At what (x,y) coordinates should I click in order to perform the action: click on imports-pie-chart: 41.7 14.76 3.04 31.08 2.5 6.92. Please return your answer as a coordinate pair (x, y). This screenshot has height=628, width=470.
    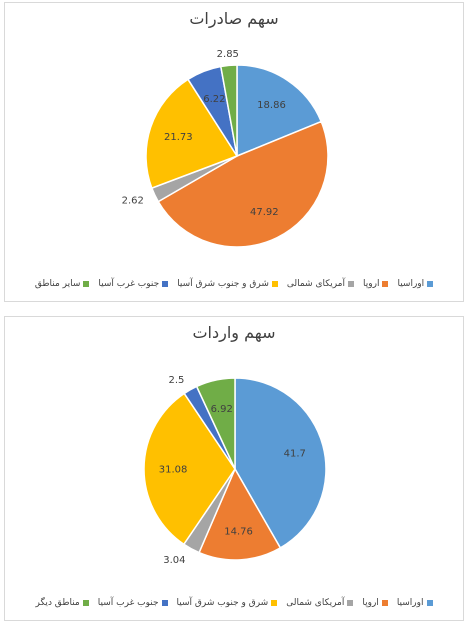
    Looking at the image, I should click on (235, 470).